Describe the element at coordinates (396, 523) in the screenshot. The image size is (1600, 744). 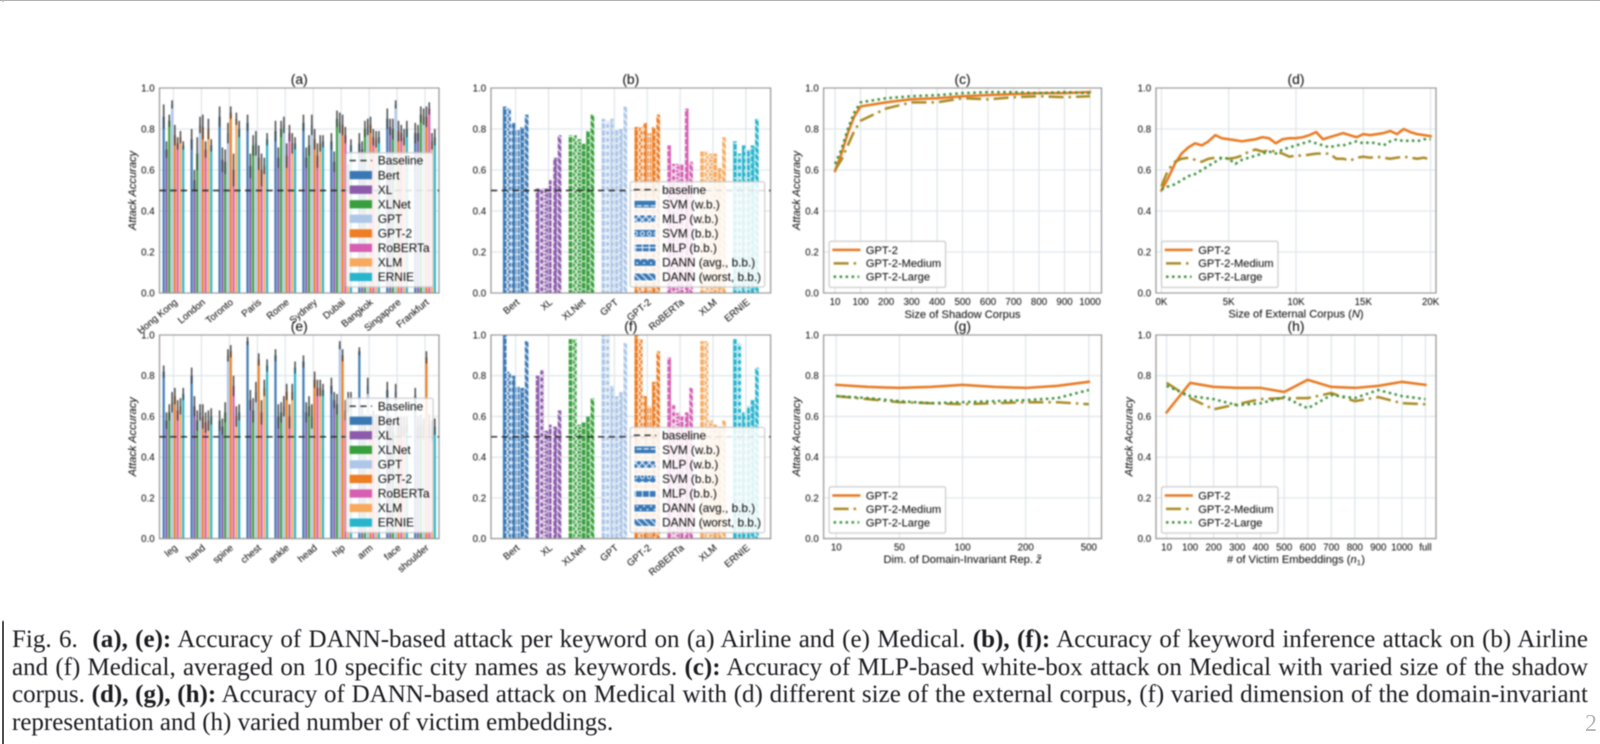
I see `svg-text: ERNIE` at that location.